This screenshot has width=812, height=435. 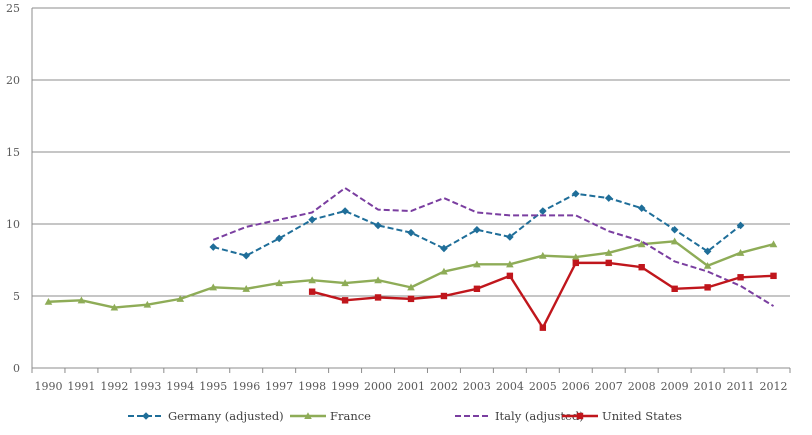 I want to click on legend-item: France, so click(x=330, y=416).